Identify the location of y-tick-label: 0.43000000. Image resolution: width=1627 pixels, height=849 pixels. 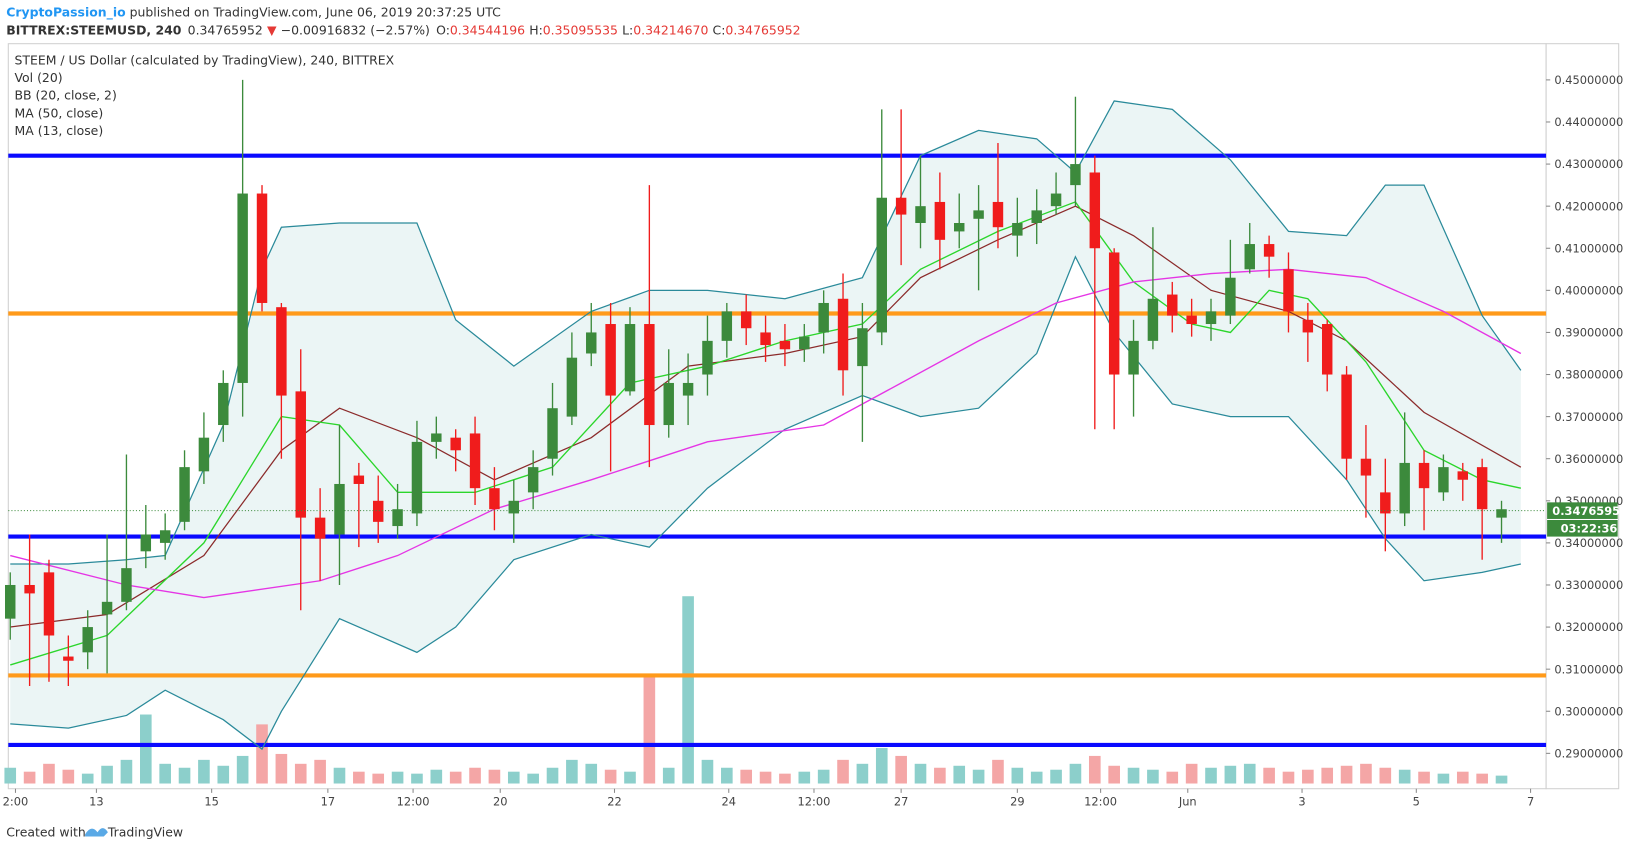
(1588, 164).